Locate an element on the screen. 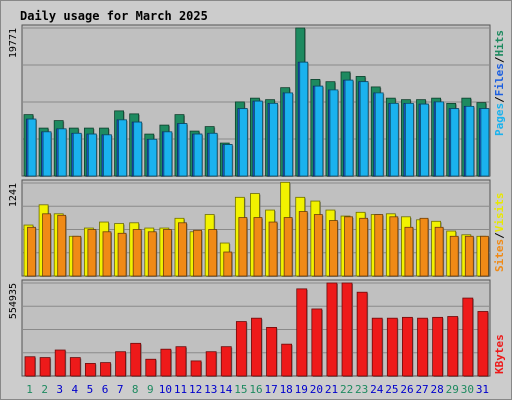 This screenshot has height=400, width=512. legend-item-pages: Pages is located at coordinates (499, 119).